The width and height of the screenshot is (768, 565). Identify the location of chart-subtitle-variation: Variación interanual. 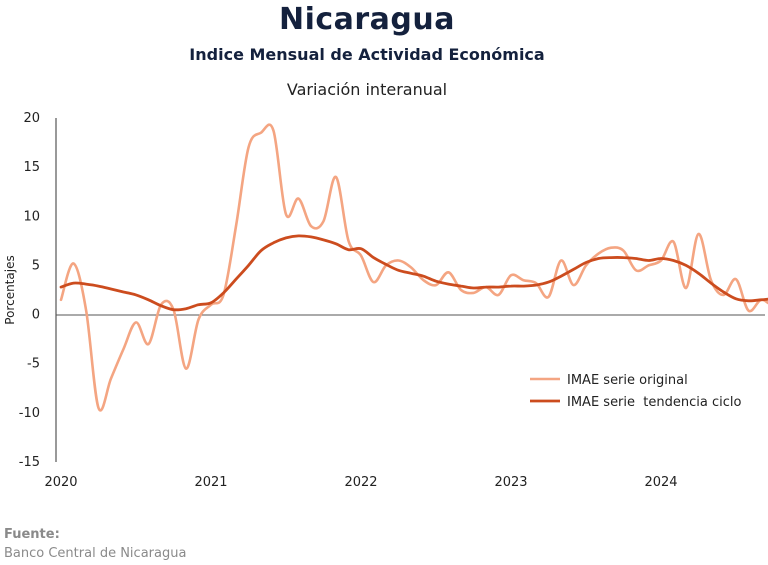
(367, 89).